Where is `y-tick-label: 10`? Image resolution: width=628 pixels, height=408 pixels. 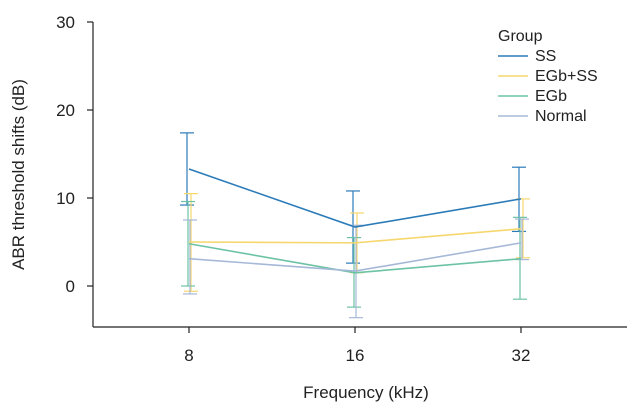
y-tick-label: 10 is located at coordinates (65, 198).